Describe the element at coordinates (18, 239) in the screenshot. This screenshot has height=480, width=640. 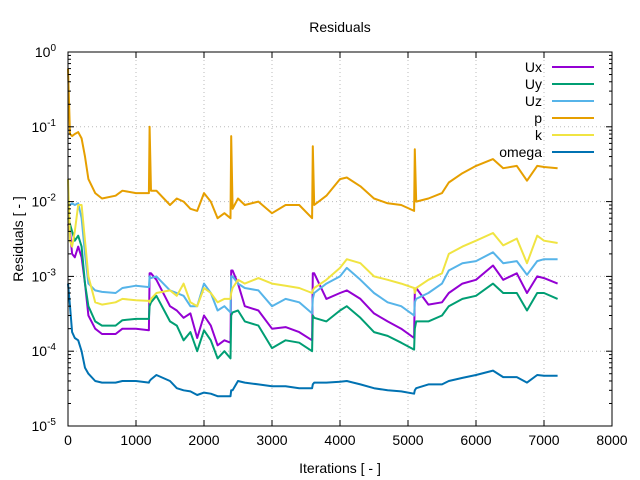
I see `y-axis-label: Residuals [ - ]` at that location.